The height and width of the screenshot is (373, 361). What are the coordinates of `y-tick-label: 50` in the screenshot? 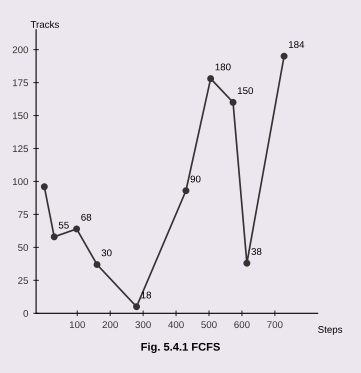 It's located at (23, 248).